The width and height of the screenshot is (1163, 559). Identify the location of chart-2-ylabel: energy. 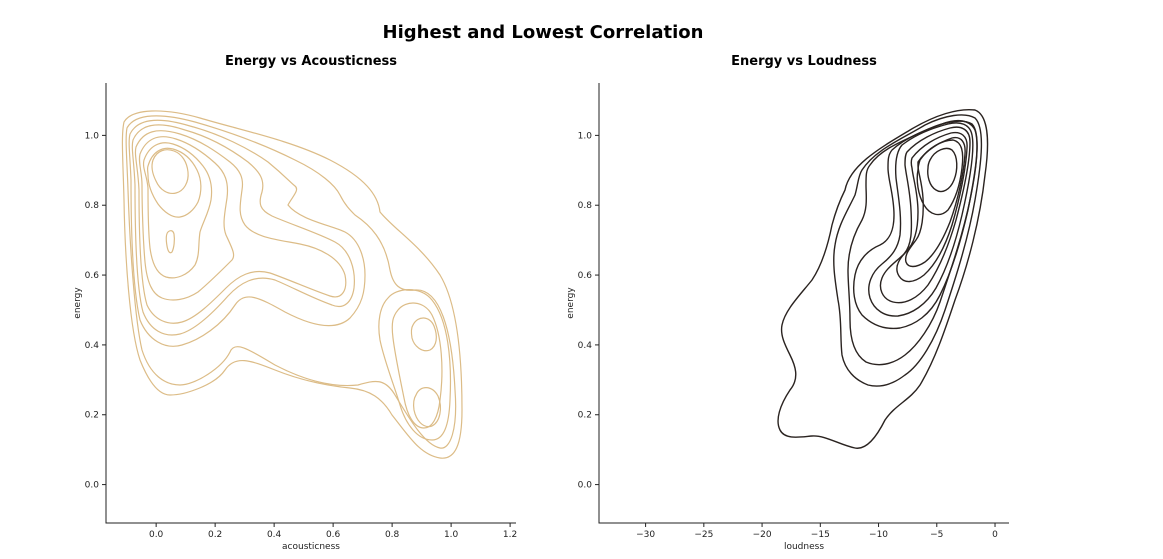
(571, 303).